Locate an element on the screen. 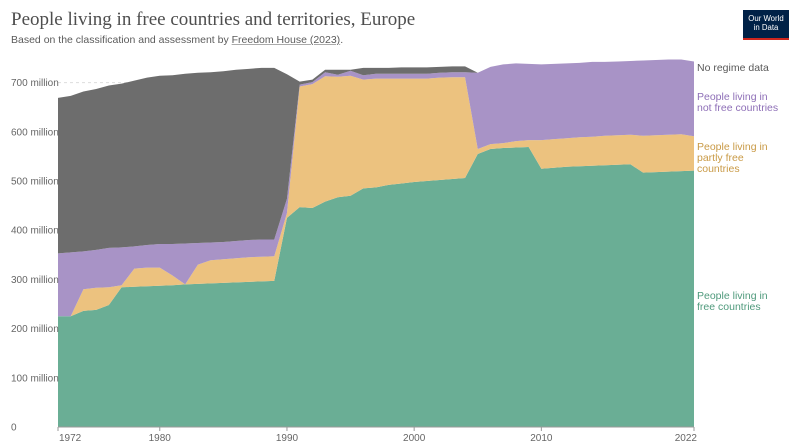  series-label-line: partly free is located at coordinates (720, 158).